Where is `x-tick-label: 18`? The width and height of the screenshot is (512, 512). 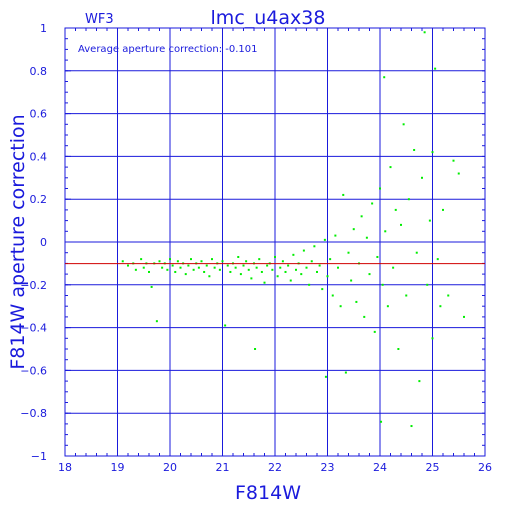
x-tick-label: 18 is located at coordinates (65, 467).